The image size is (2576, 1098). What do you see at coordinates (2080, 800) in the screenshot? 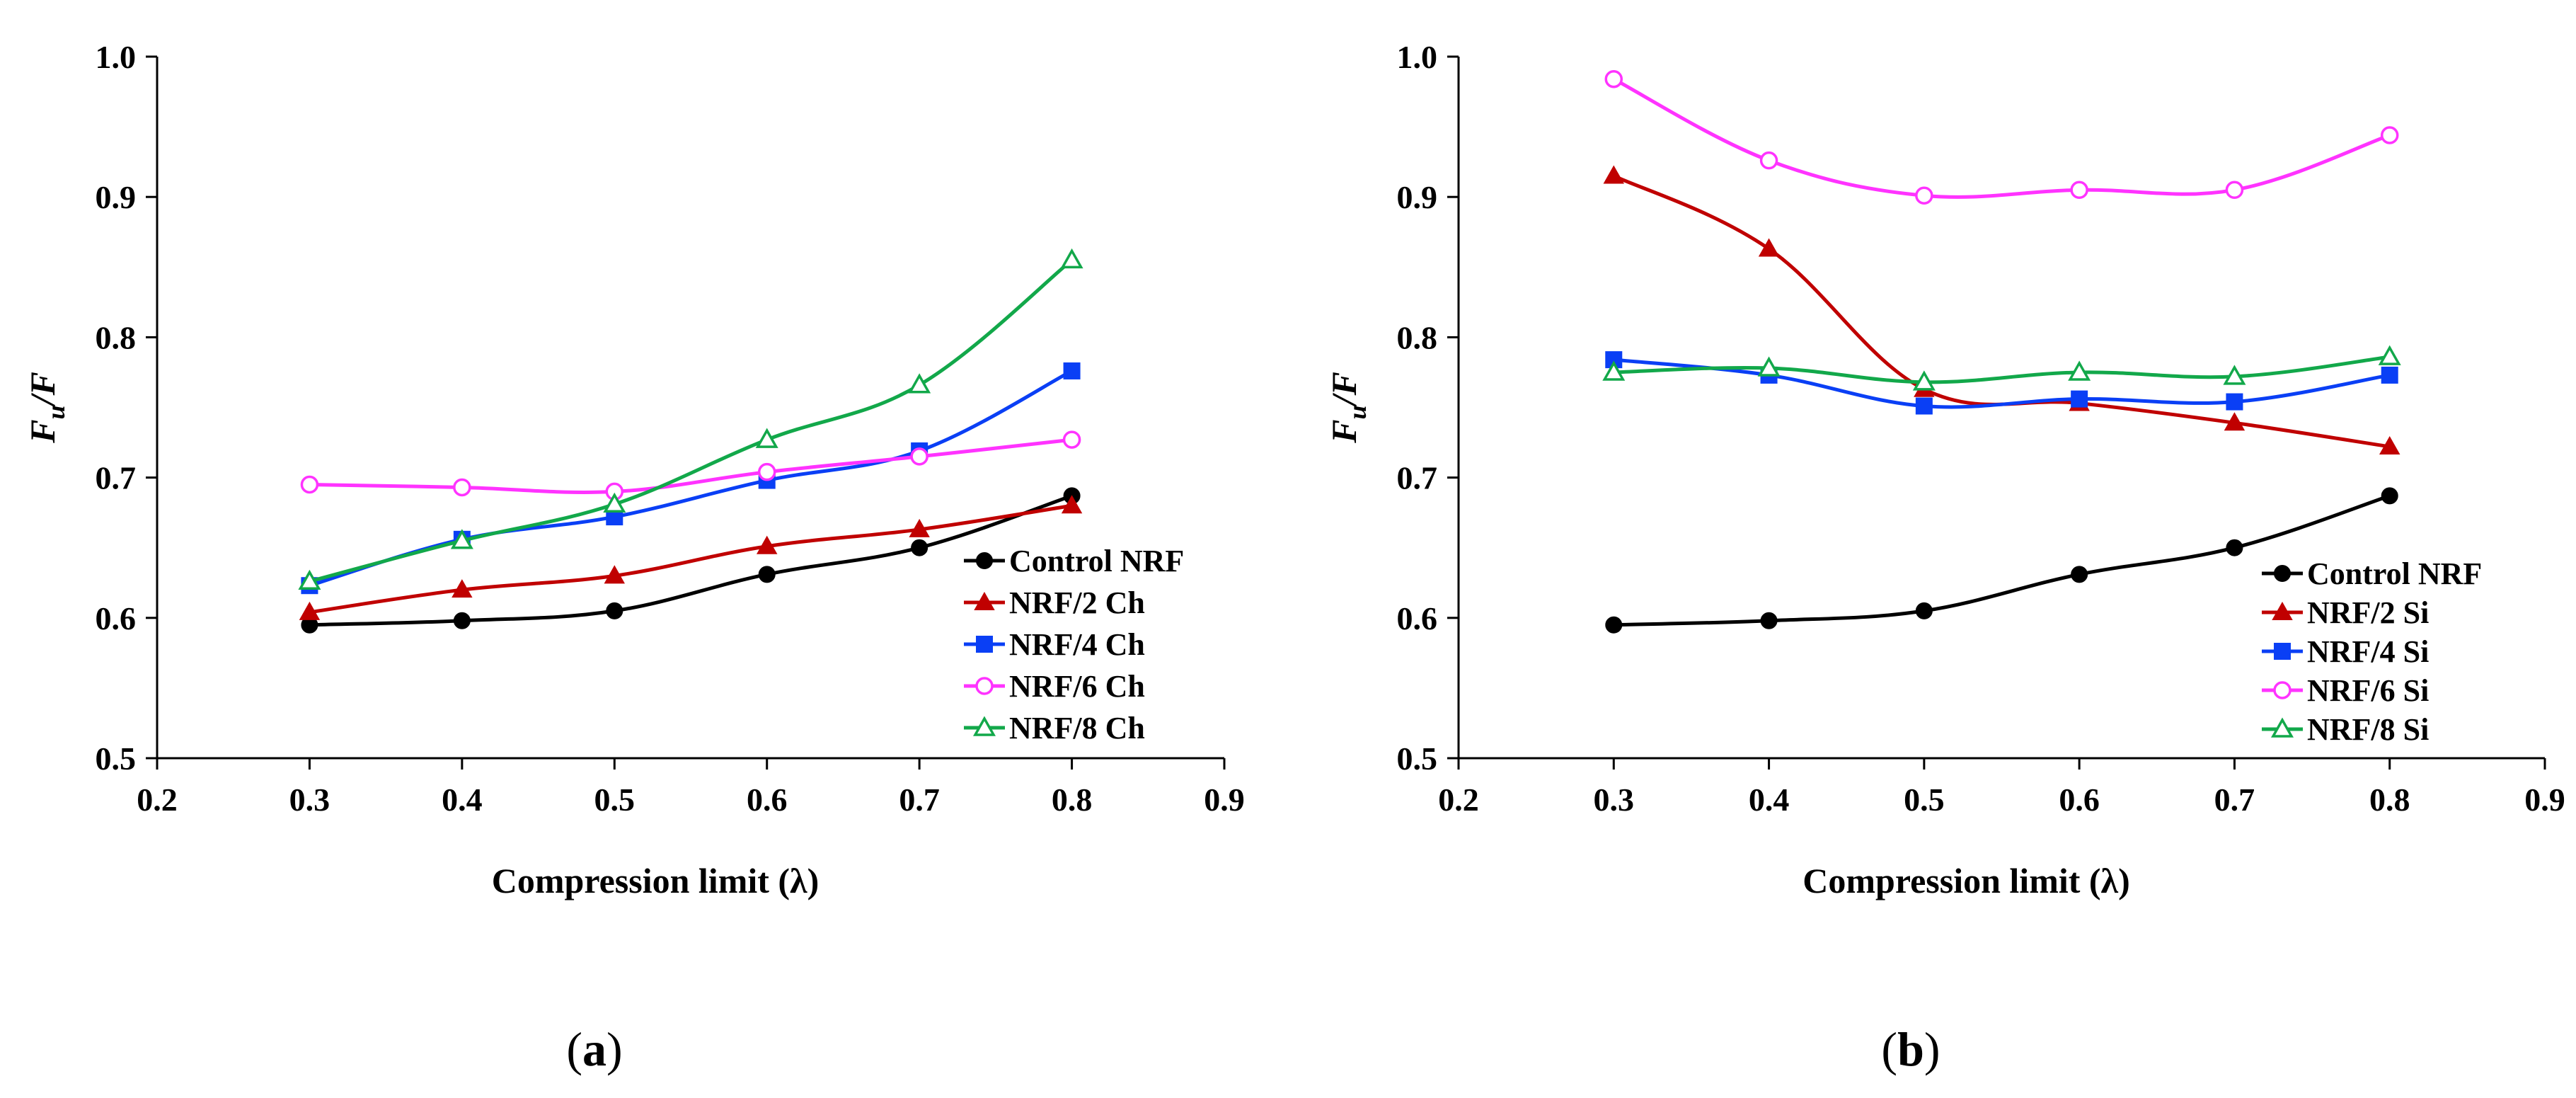
I see `panel-b-x-tick-label: 0.6` at bounding box center [2080, 800].